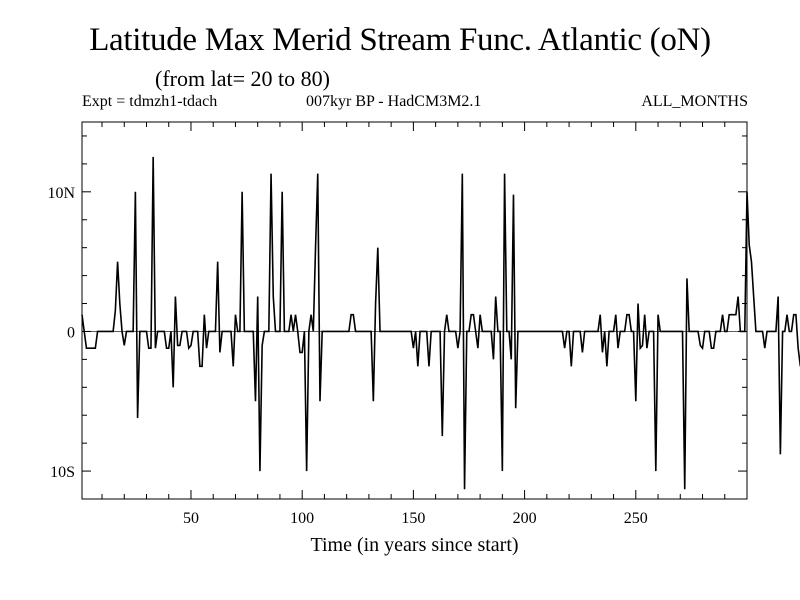  Describe the element at coordinates (191, 518) in the screenshot. I see `x-tick-label: 50` at that location.